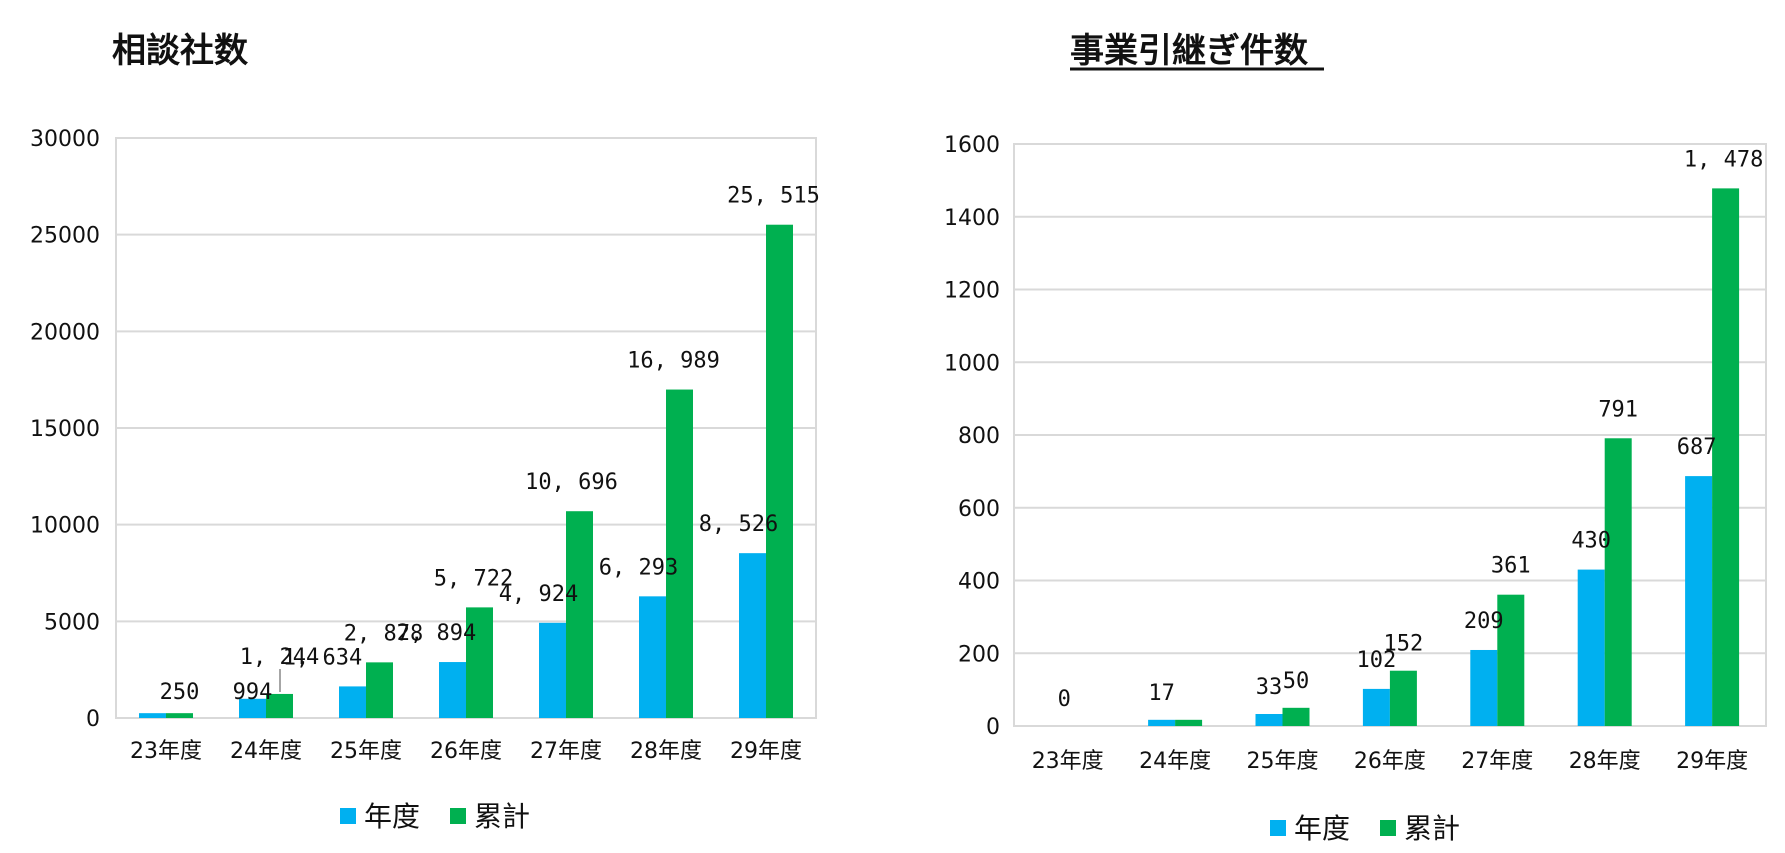 The width and height of the screenshot is (1785, 853). What do you see at coordinates (979, 509) in the screenshot?
I see `chart-2-y-tick-label: 600` at bounding box center [979, 509].